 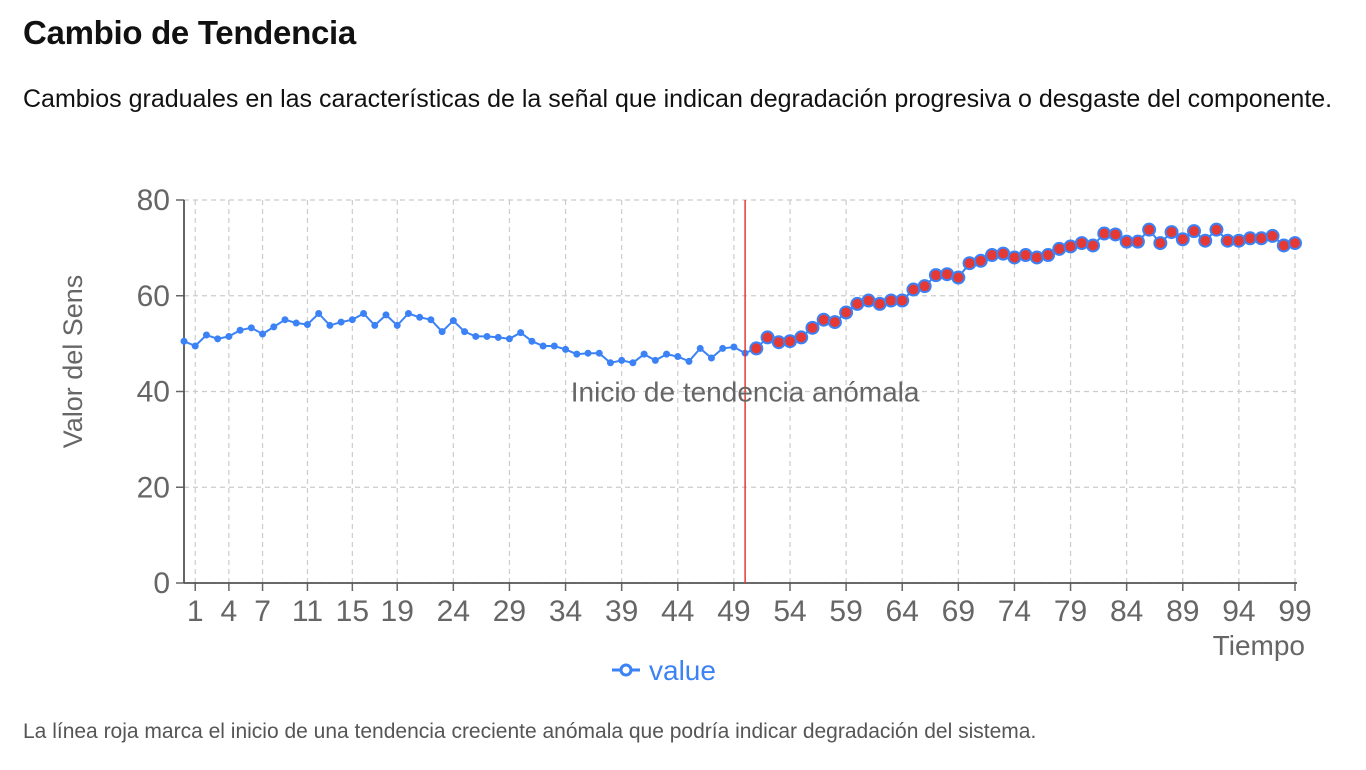 What do you see at coordinates (153, 200) in the screenshot?
I see `y-tick-label: 80` at bounding box center [153, 200].